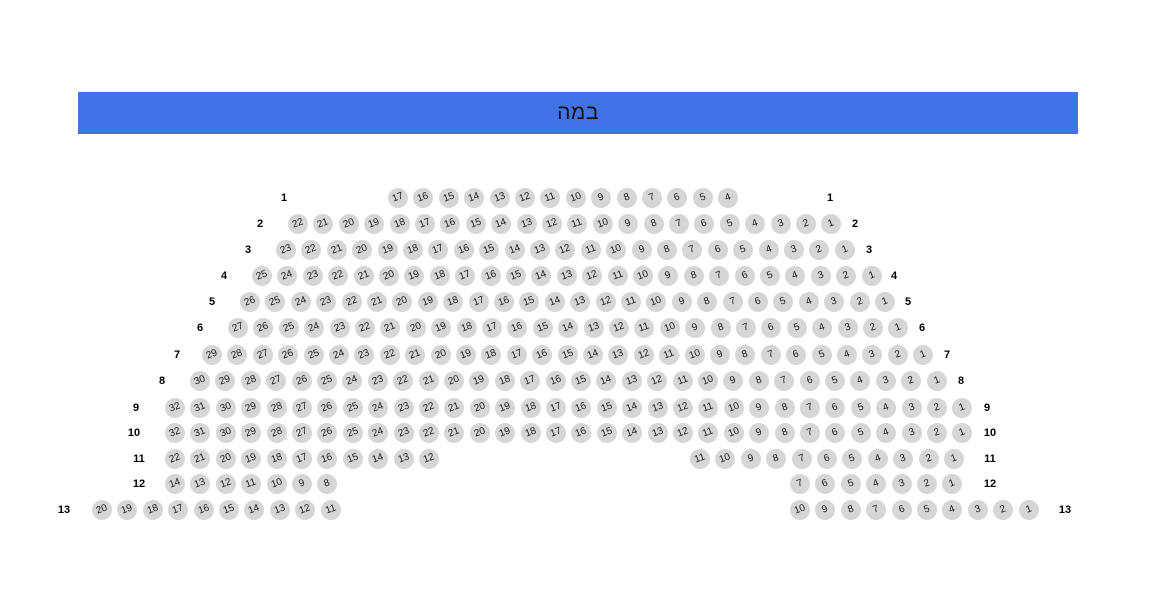 The height and width of the screenshot is (600, 1150). Describe the element at coordinates (276, 459) in the screenshot. I see `seat: 18` at that location.